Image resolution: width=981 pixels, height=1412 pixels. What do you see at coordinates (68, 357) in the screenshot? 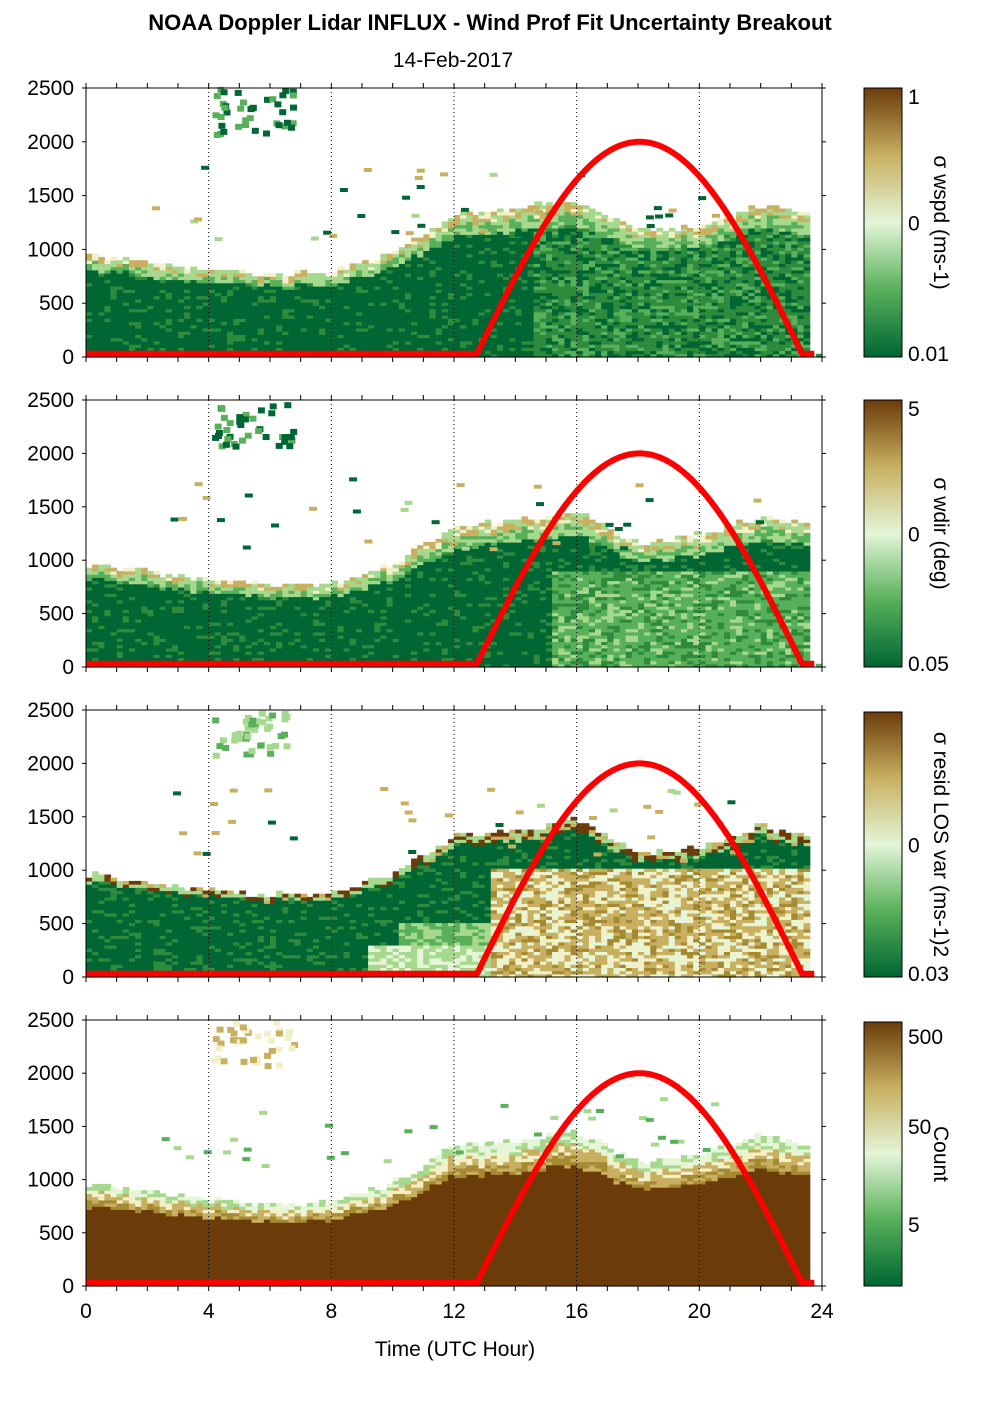
I see `y-tick-label: 0` at bounding box center [68, 357].